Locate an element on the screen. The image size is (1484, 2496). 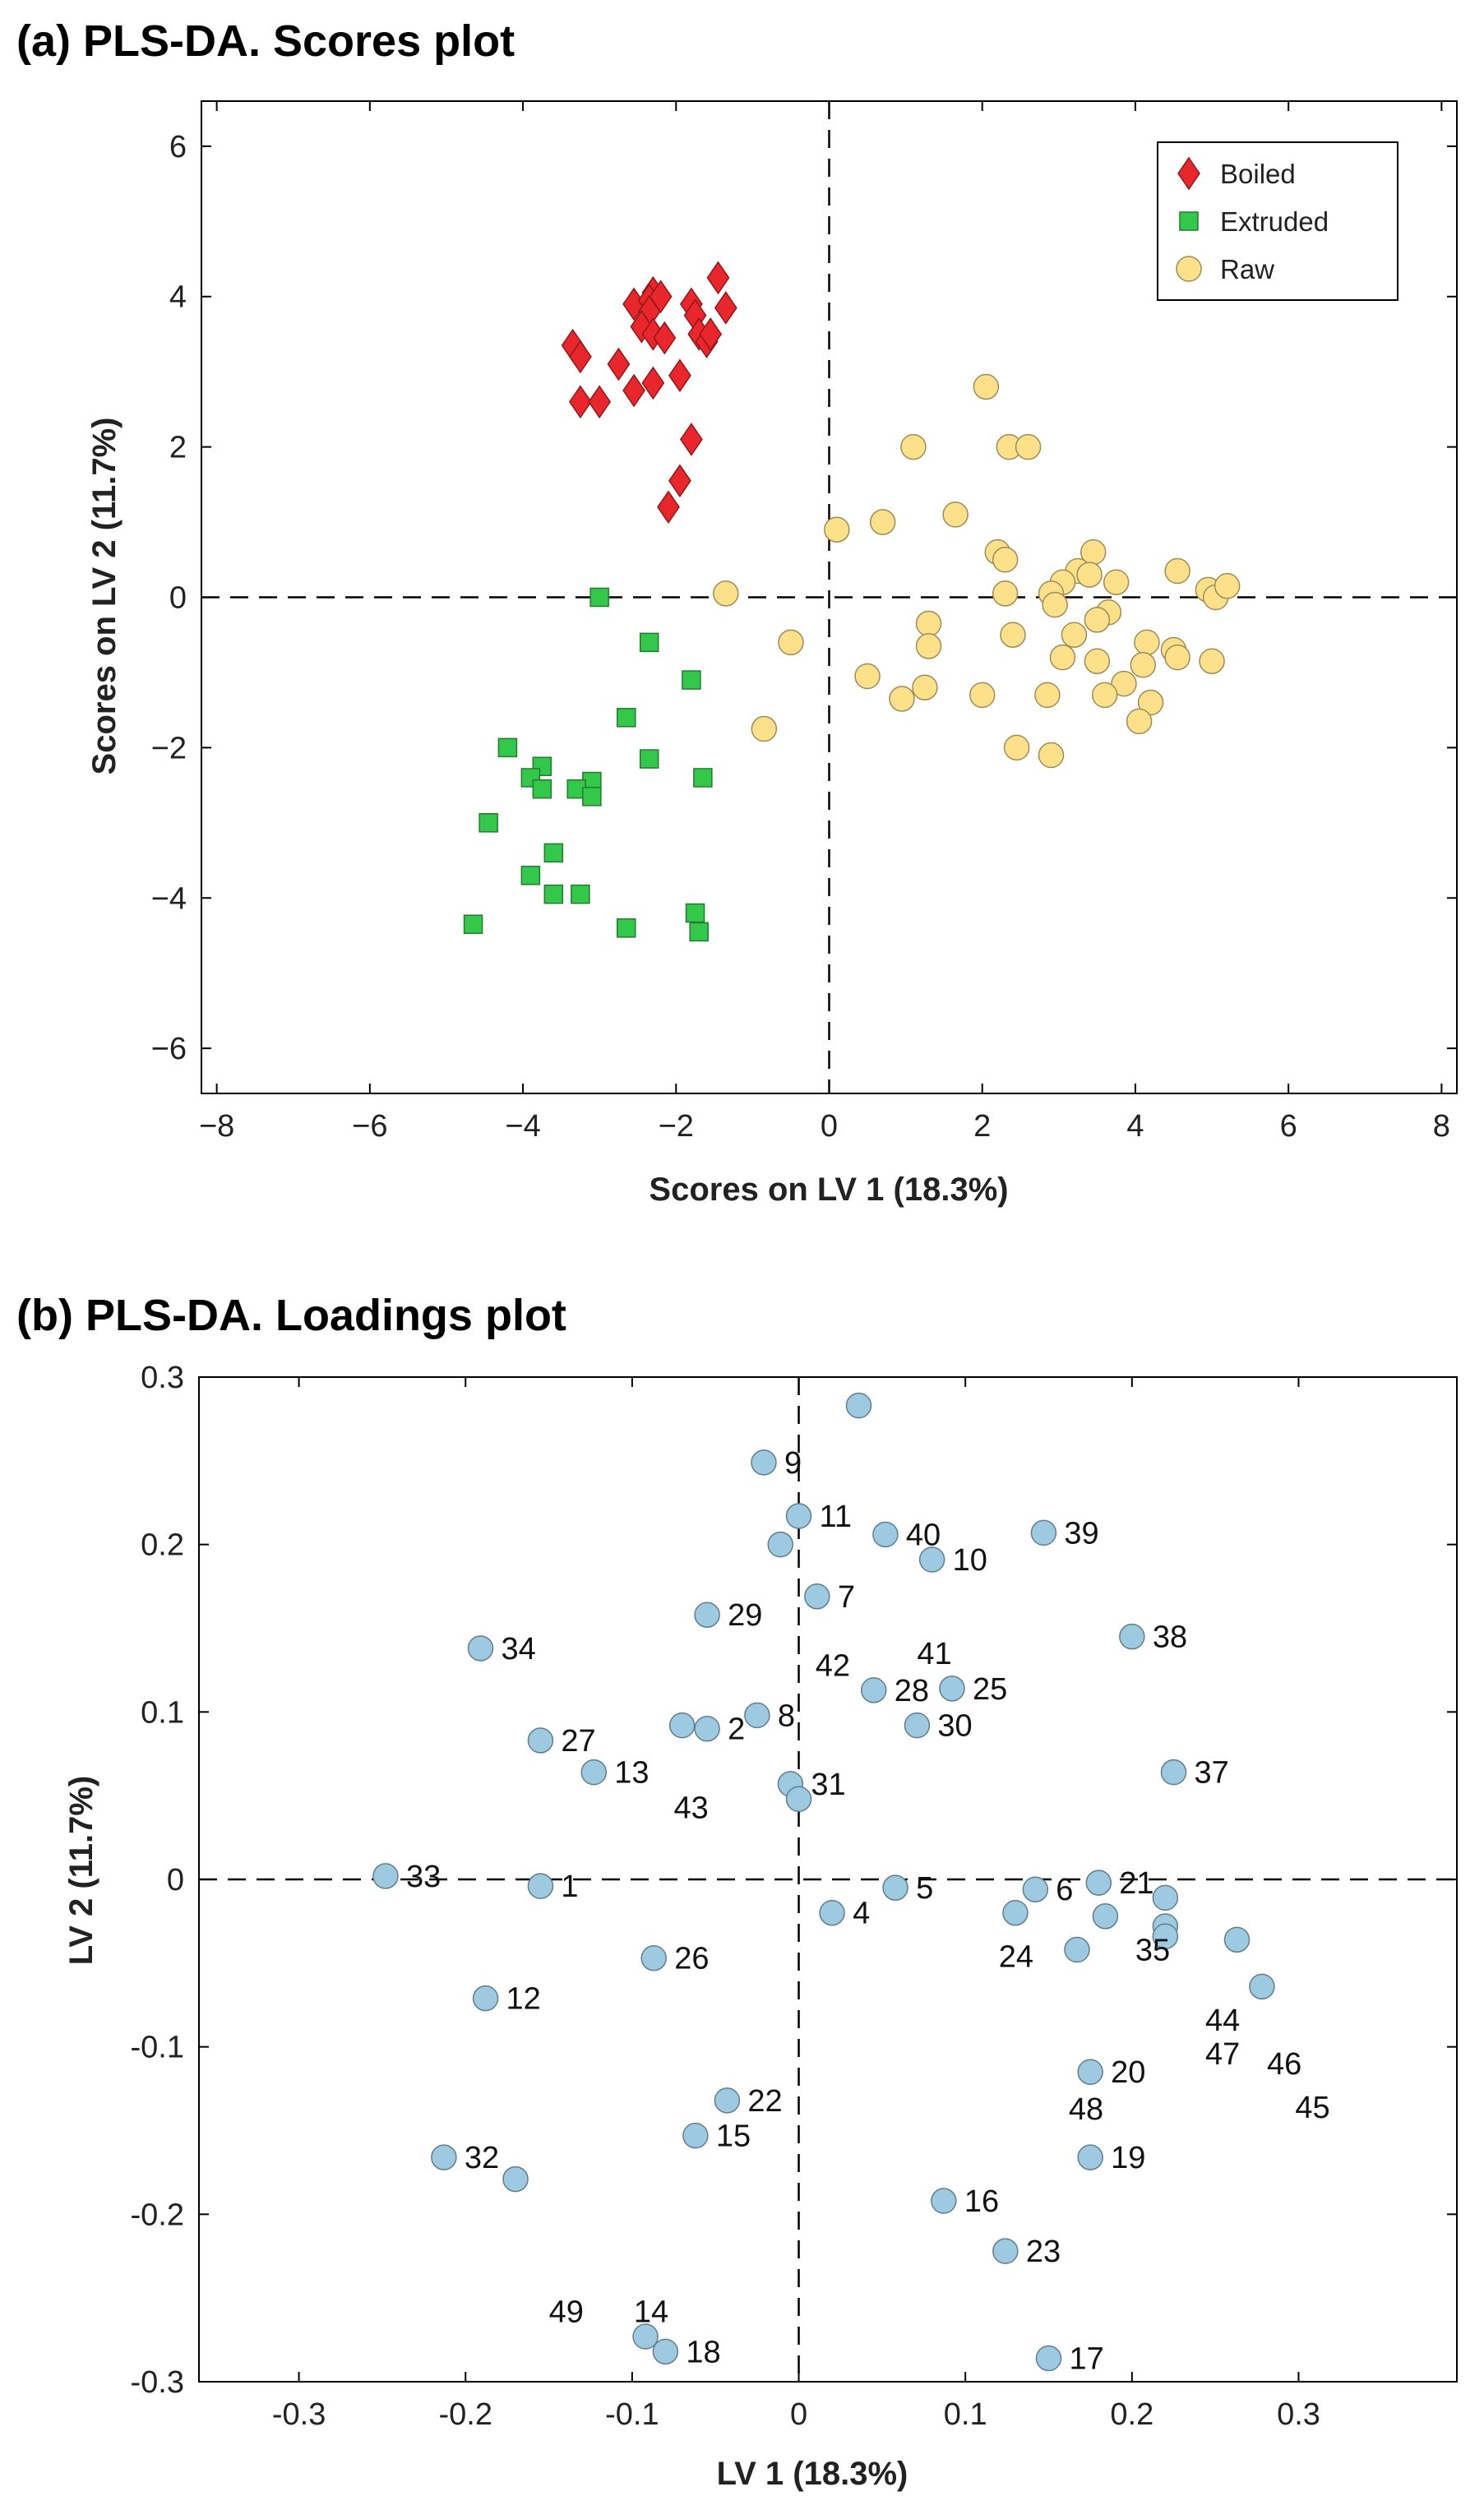
scores-plot-y-tick-label: −2 is located at coordinates (169, 748).